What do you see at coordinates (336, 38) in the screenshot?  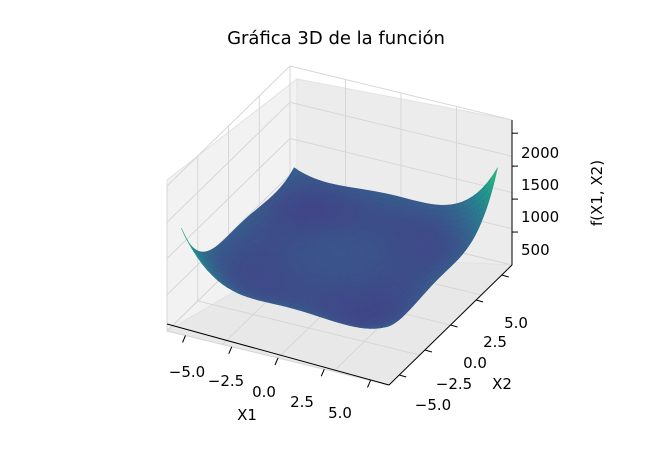 I see `chart-title: Gráfica 3D de la función` at bounding box center [336, 38].